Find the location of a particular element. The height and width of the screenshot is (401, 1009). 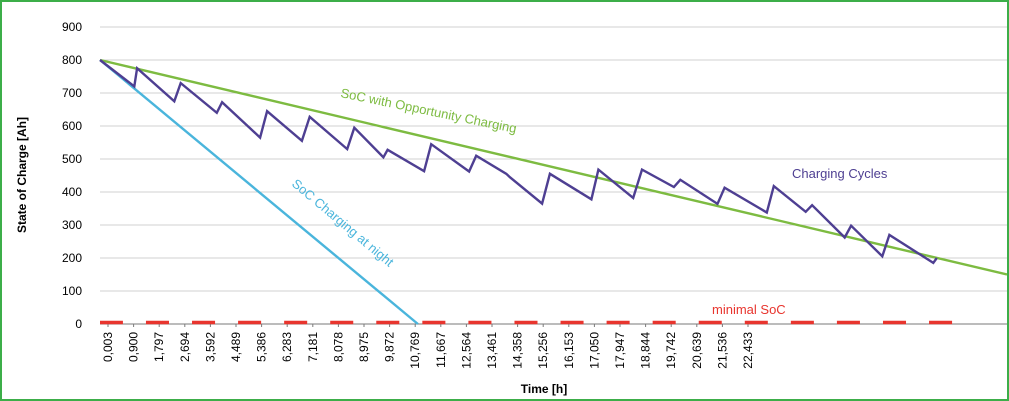

x-tick-label: 22,433 is located at coordinates (748, 350).